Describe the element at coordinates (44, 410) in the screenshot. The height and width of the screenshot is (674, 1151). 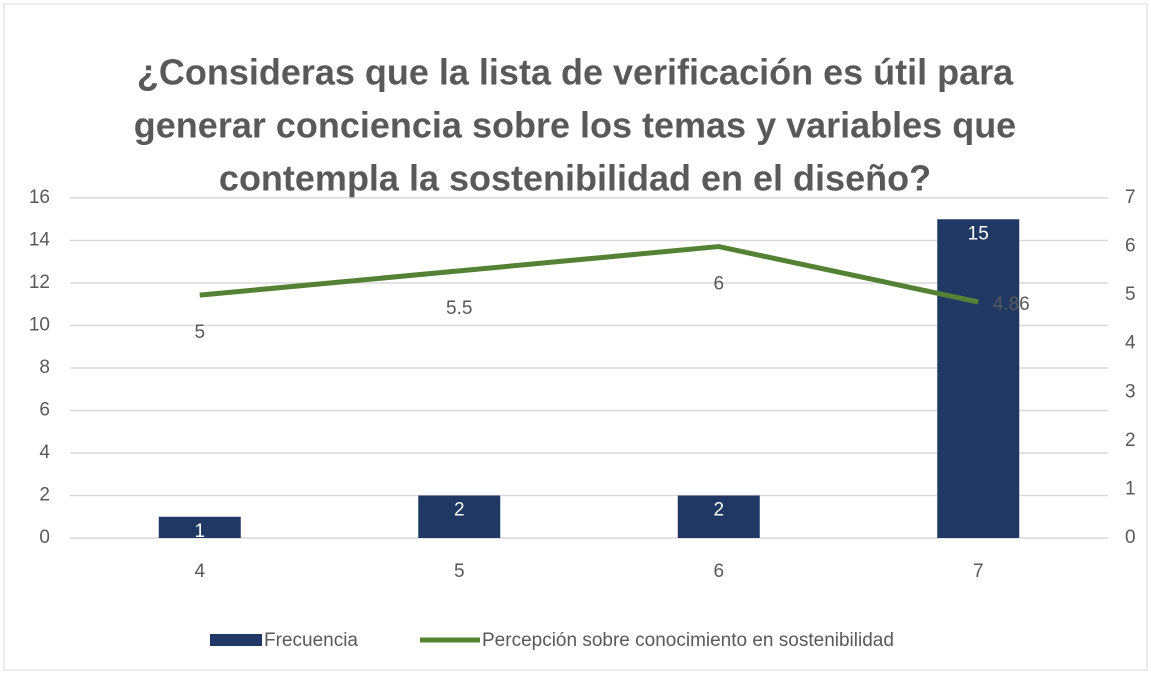
I see `y-tick-label: 6` at that location.